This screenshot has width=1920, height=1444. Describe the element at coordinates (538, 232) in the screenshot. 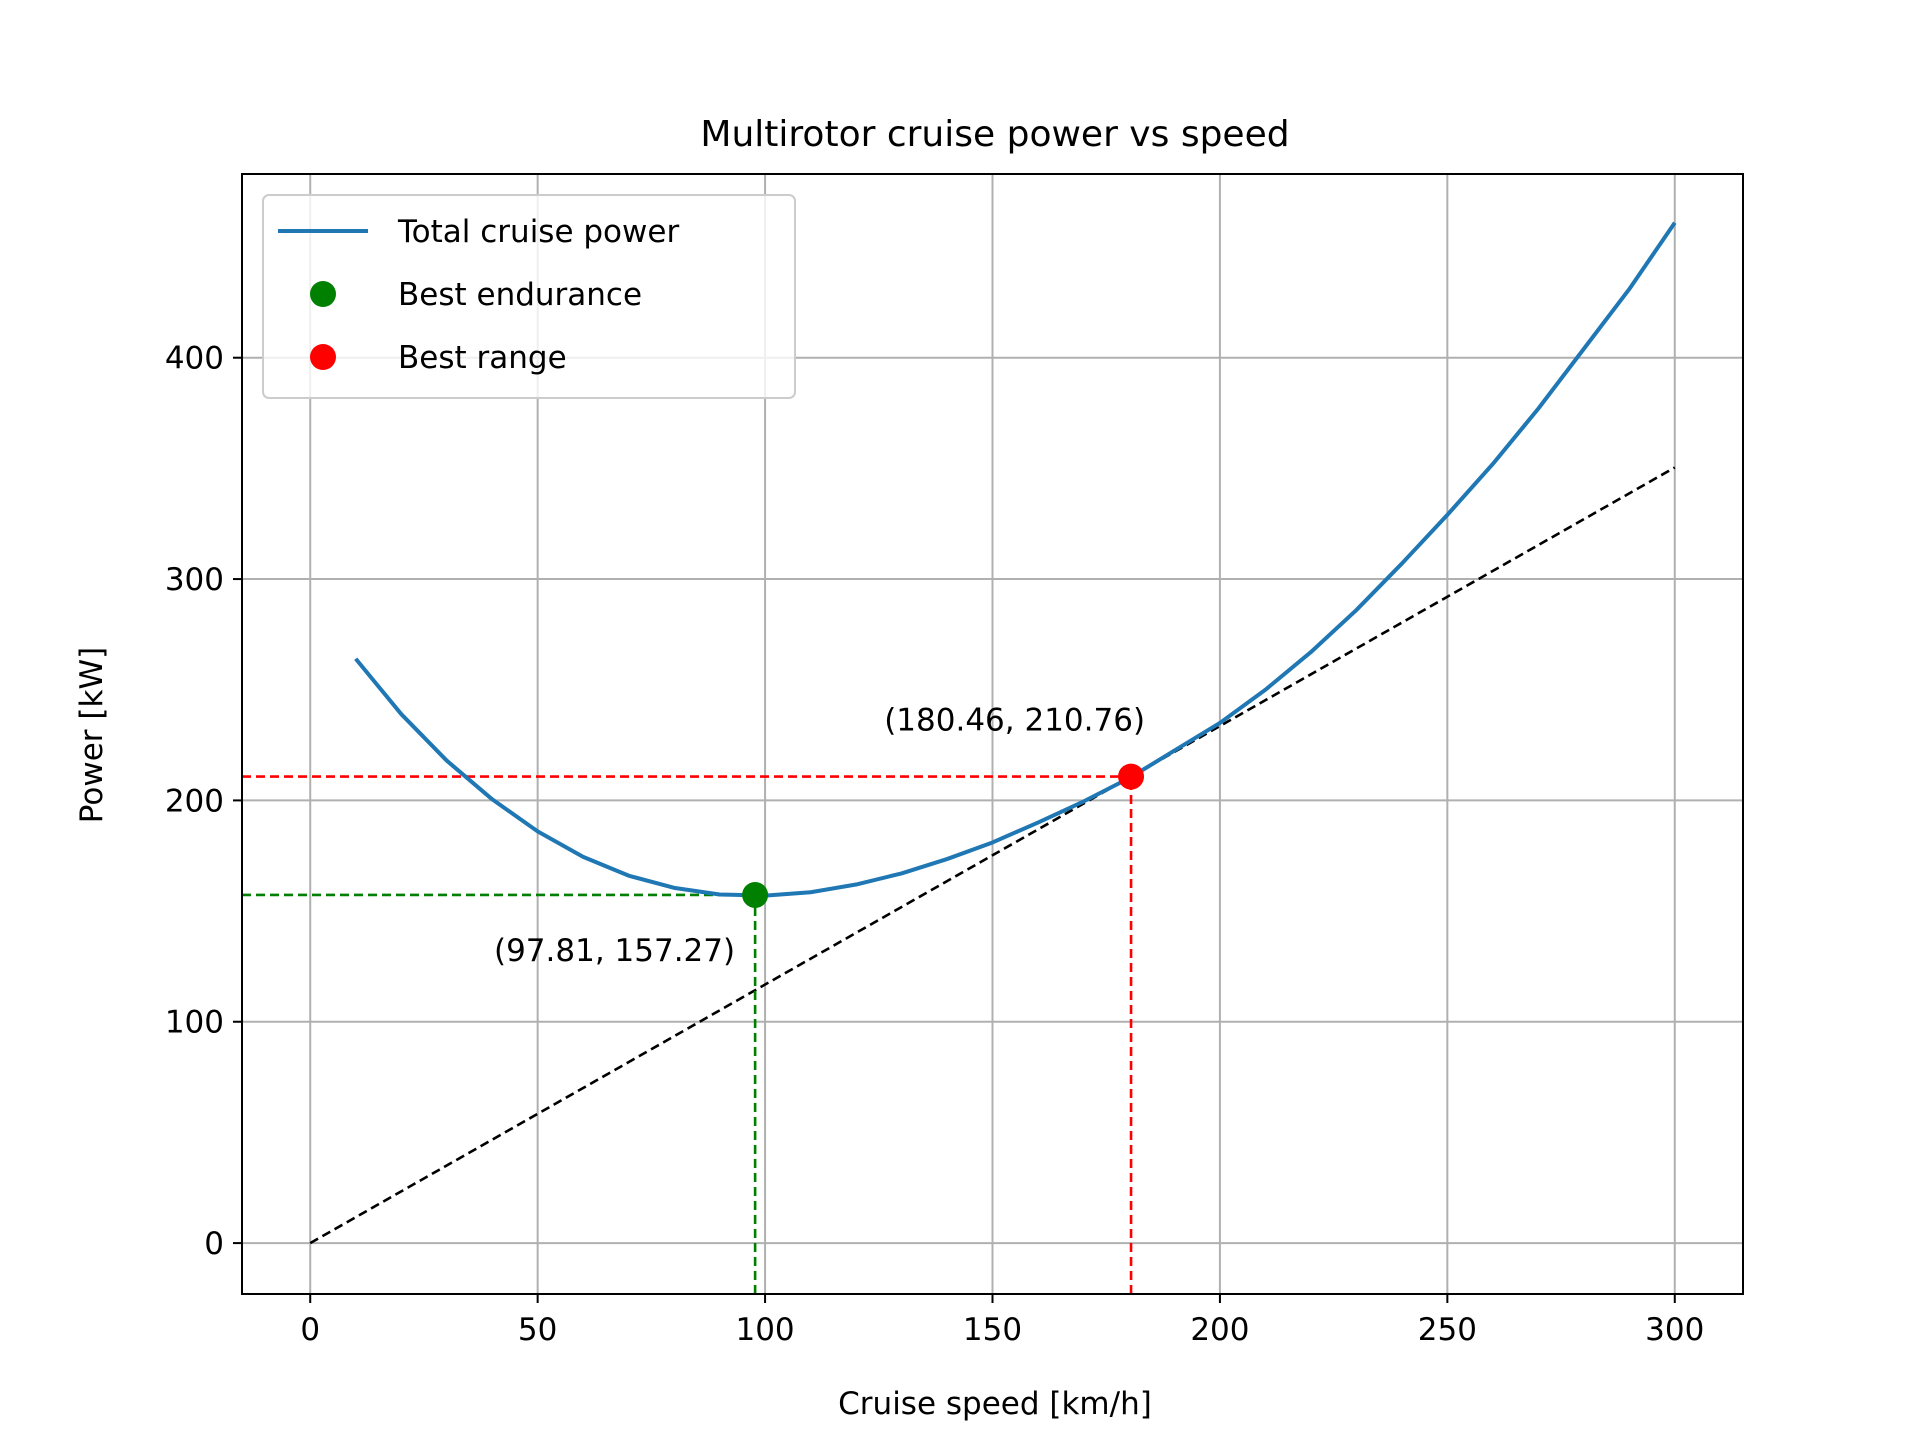

I see `legend-label: Total cruise power` at that location.